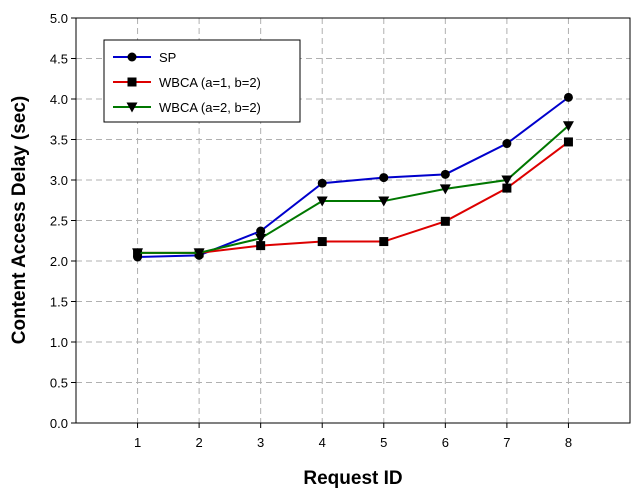 The image size is (640, 491). I want to click on x-tick-label: 4, so click(322, 442).